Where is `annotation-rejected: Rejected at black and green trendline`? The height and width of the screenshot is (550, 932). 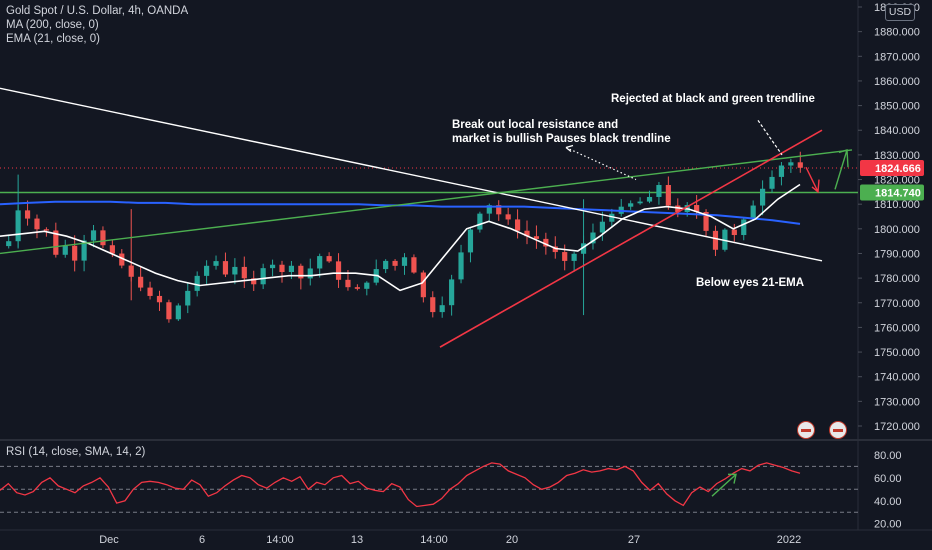 annotation-rejected: Rejected at black and green trendline is located at coordinates (713, 99).